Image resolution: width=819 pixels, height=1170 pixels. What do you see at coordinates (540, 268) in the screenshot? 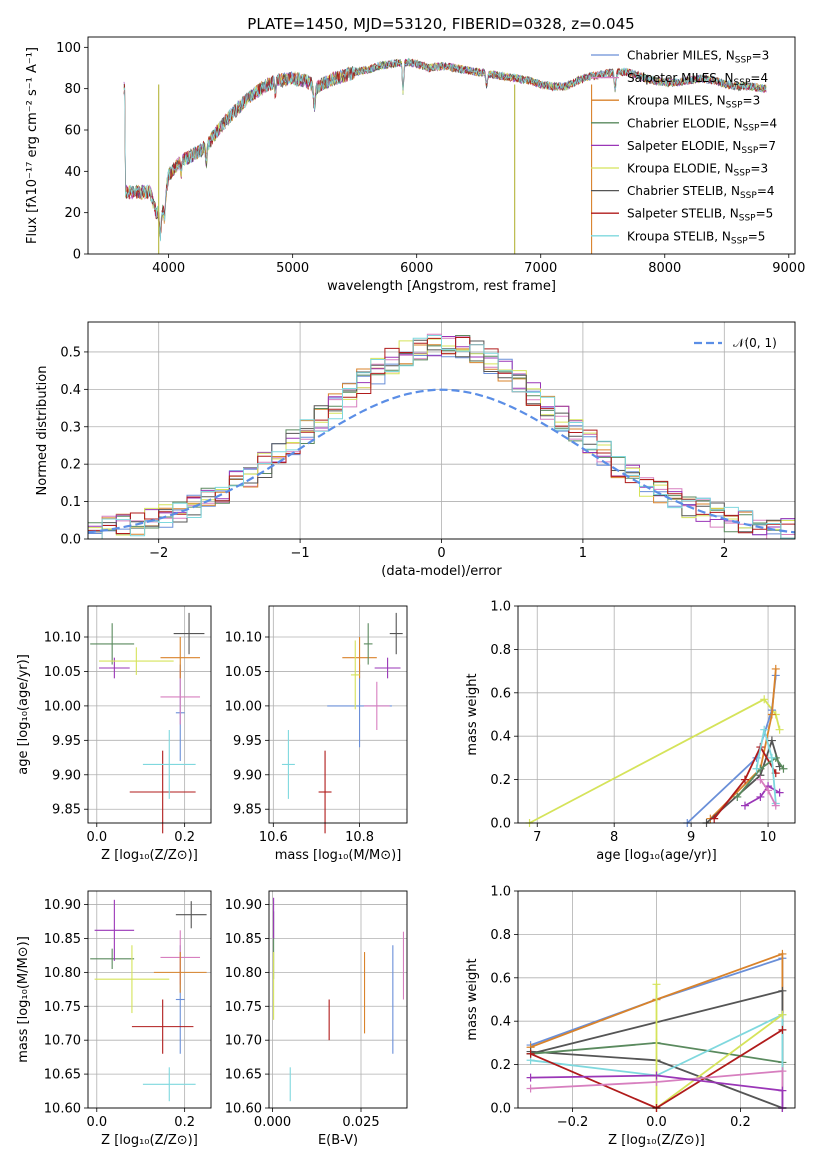
I see `x-tick-label: 7000` at bounding box center [540, 268].